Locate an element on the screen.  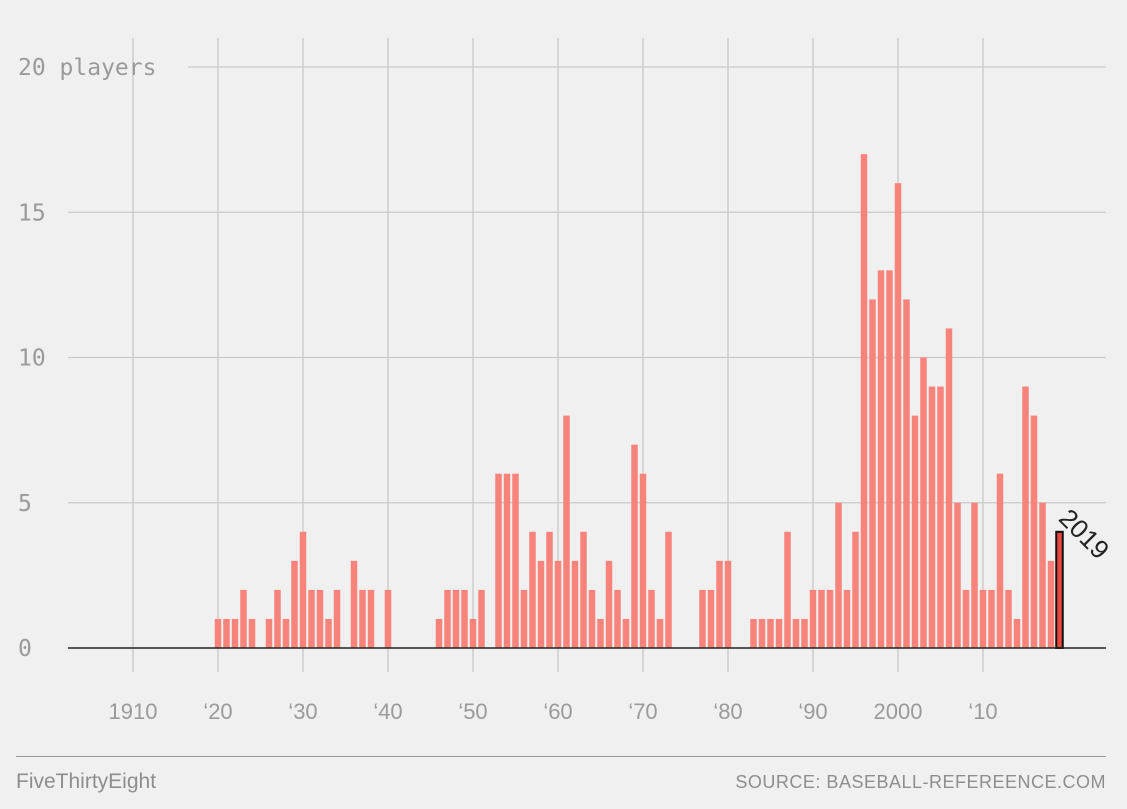
x-tick-label: ‘80 is located at coordinates (727, 711).